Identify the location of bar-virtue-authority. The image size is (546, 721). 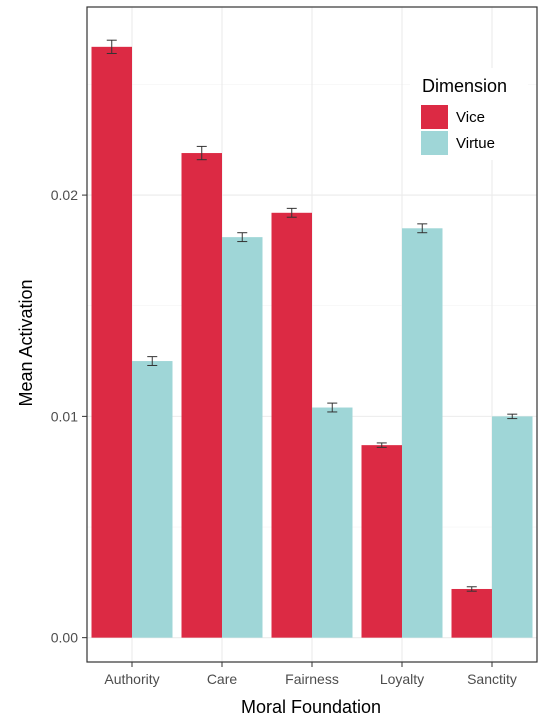
(152, 499).